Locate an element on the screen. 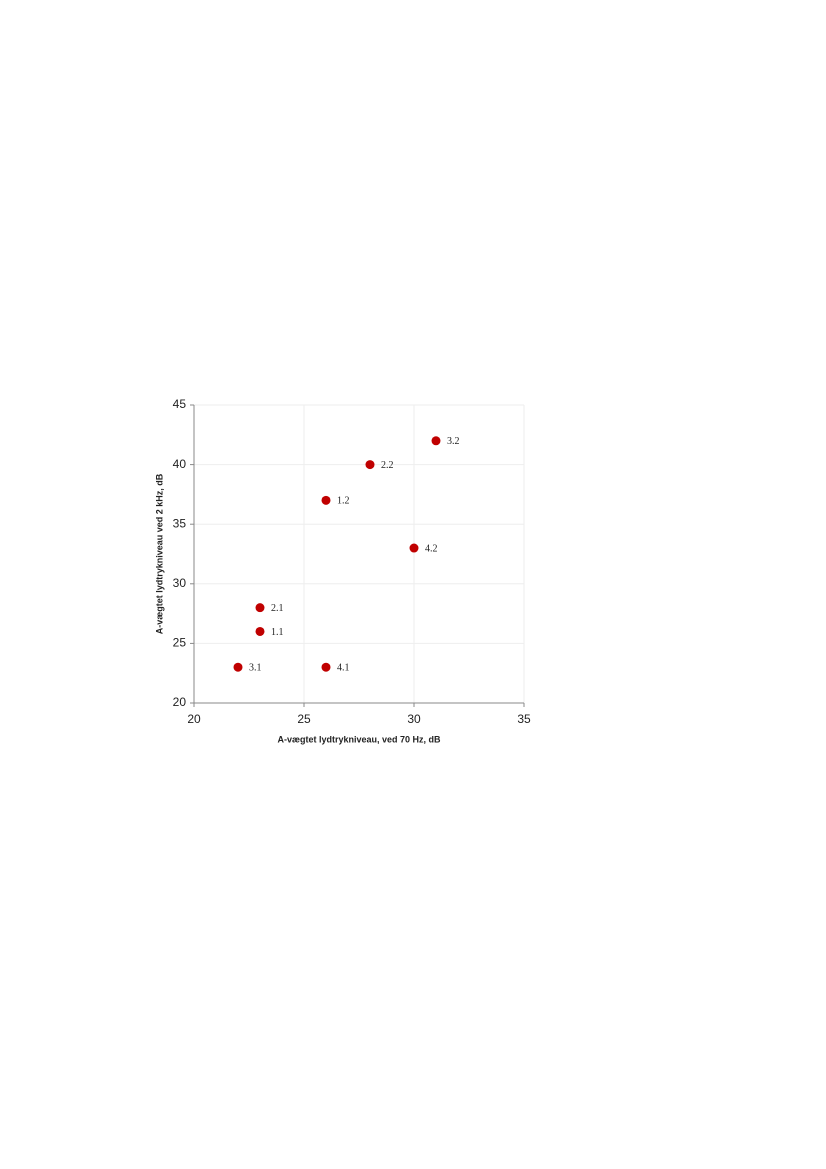 This screenshot has height=1169, width=826. point-label: 1.2 is located at coordinates (343, 501).